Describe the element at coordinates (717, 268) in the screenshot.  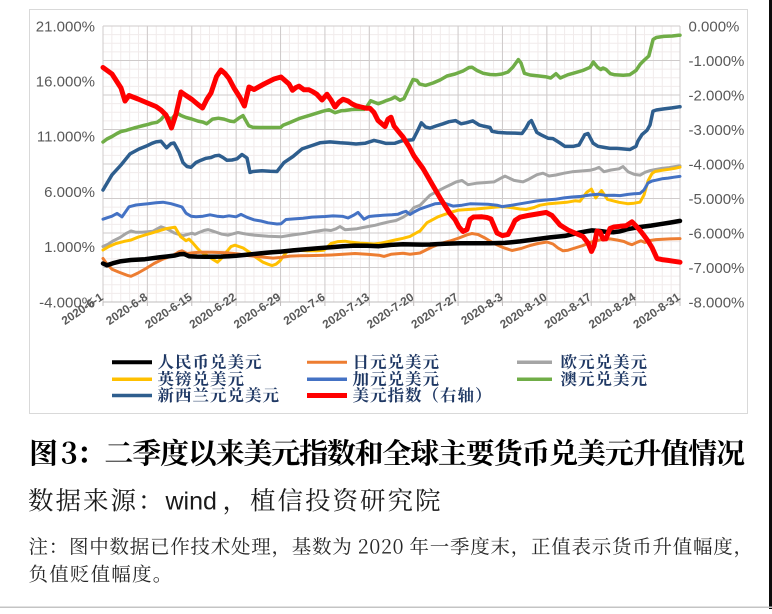
I see `svg-text: -7.000%` at that location.